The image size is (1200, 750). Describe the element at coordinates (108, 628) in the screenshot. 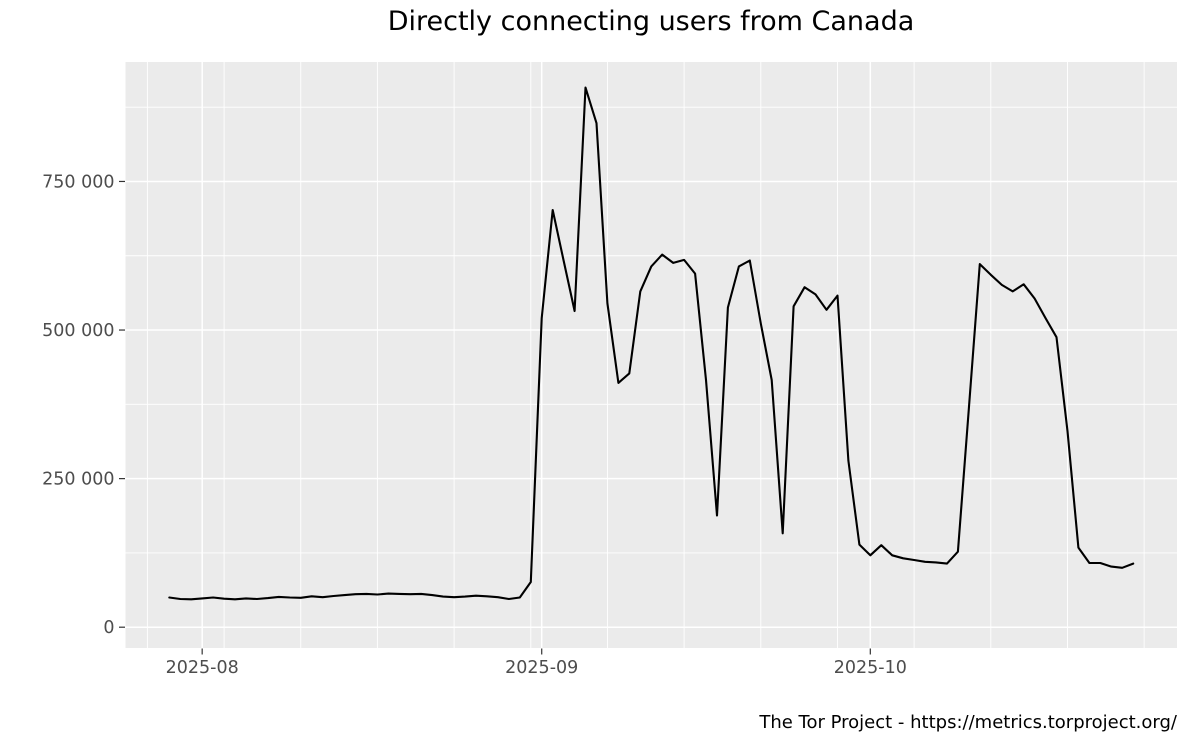

I see `y-tick-label: 0` at that location.